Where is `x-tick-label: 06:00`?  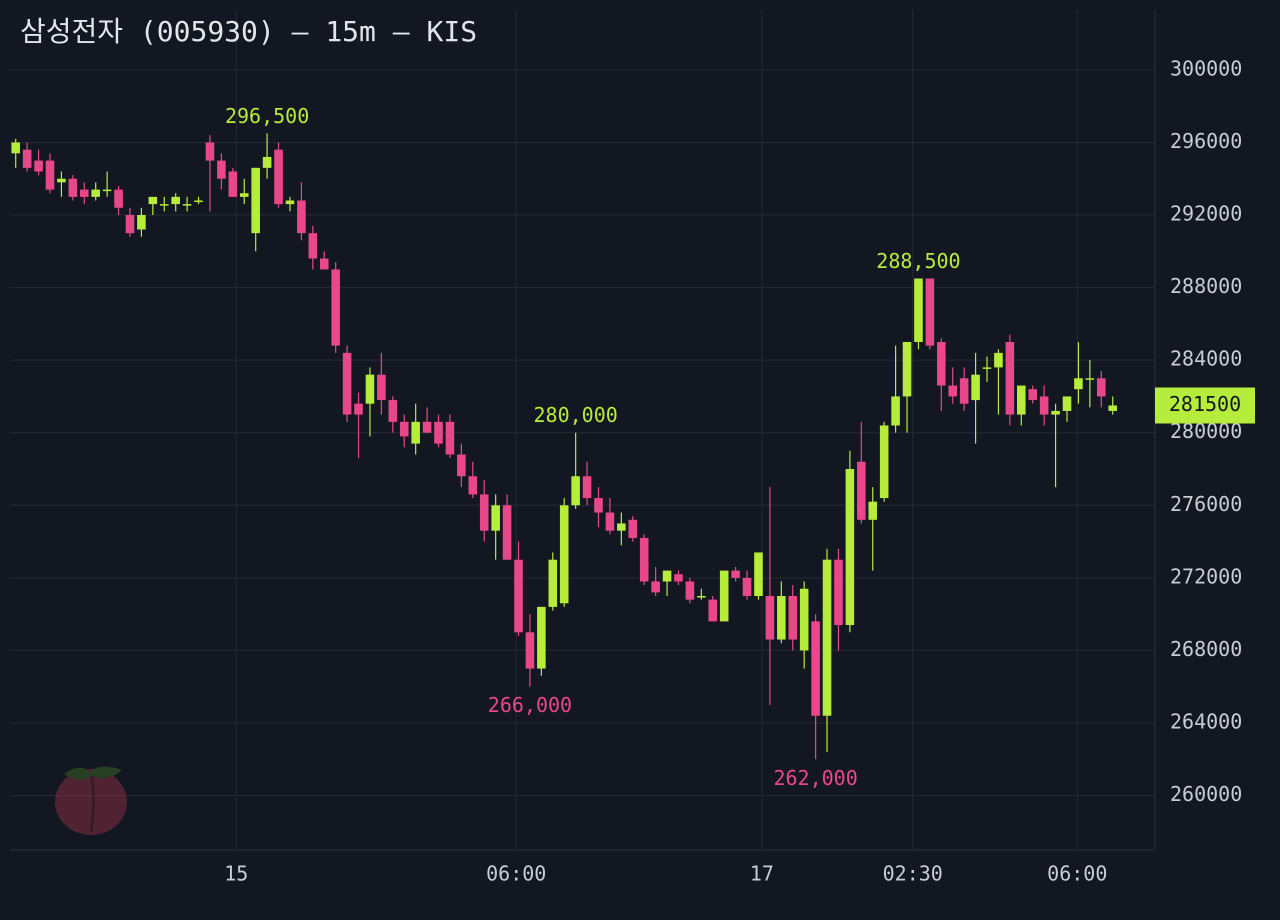 x-tick-label: 06:00 is located at coordinates (1077, 874).